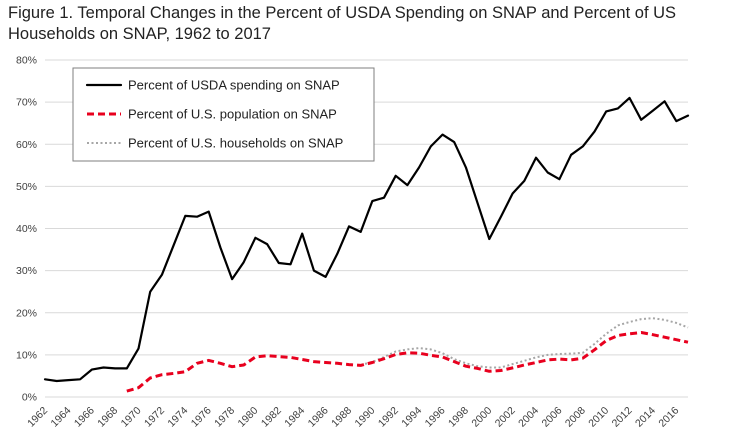  What do you see at coordinates (645, 417) in the screenshot?
I see `x-tick-label: 2014` at bounding box center [645, 417].